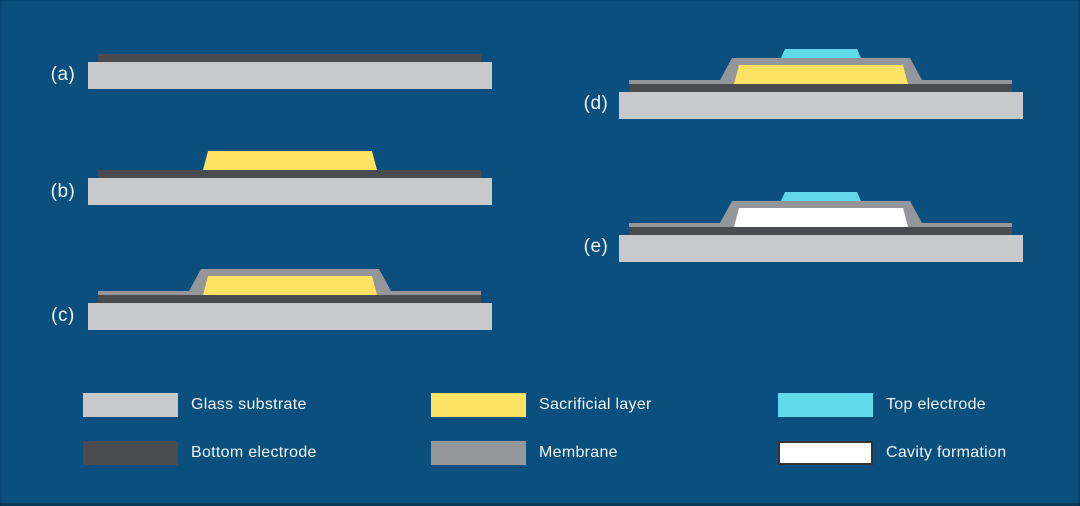  I want to click on legend-label: Bottom electrode, so click(254, 452).